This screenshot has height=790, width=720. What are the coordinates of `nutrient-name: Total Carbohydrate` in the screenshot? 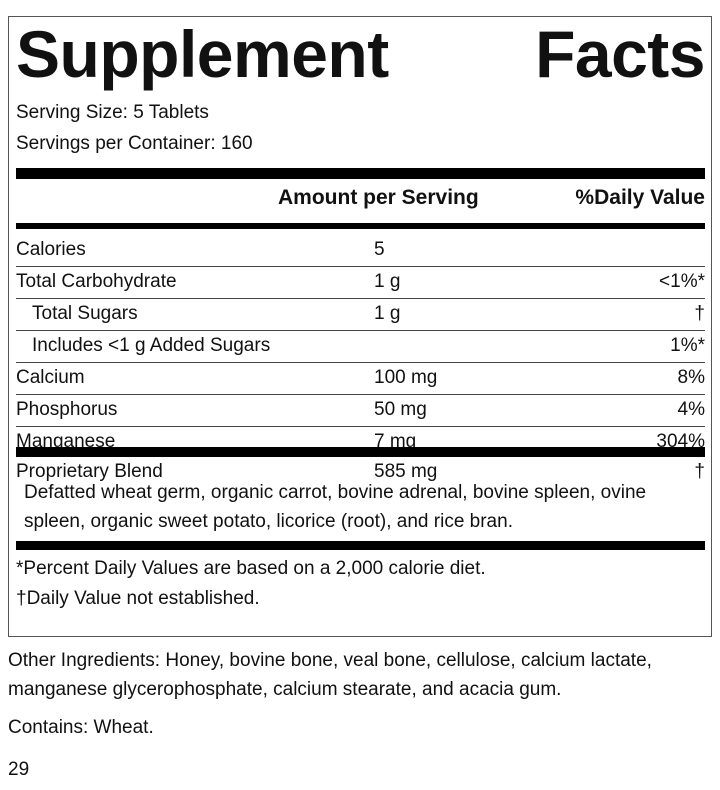 It's located at (96, 281).